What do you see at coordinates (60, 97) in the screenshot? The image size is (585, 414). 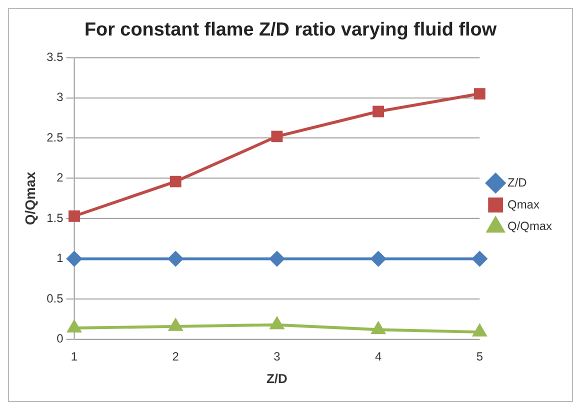 I see `y-tick-label: 3` at bounding box center [60, 97].